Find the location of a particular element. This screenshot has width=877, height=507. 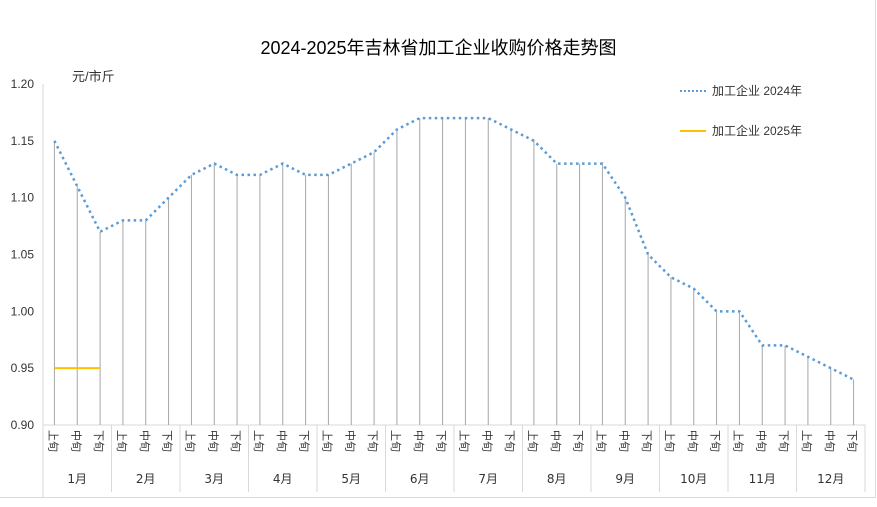

x-month-label: 4月 is located at coordinates (283, 479).